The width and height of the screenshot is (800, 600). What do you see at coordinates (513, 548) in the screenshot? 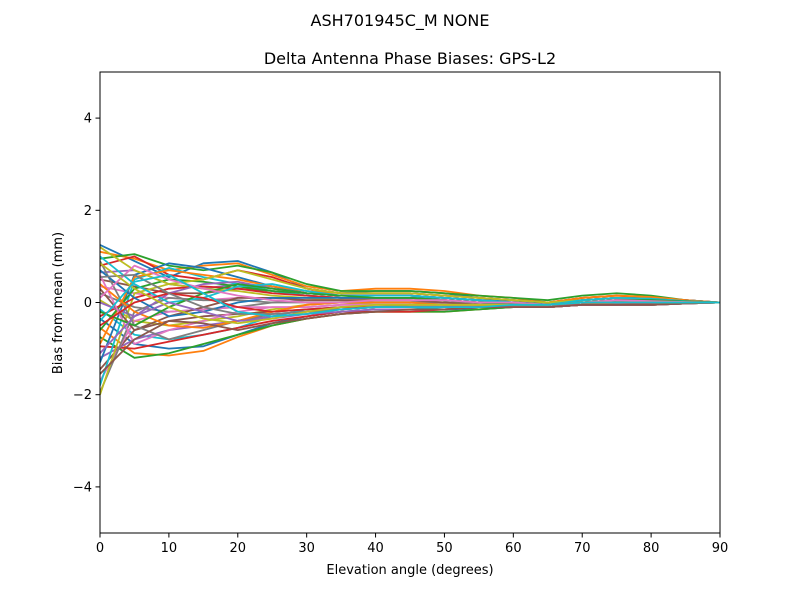
I see `x-tick-label: 60` at bounding box center [513, 548].